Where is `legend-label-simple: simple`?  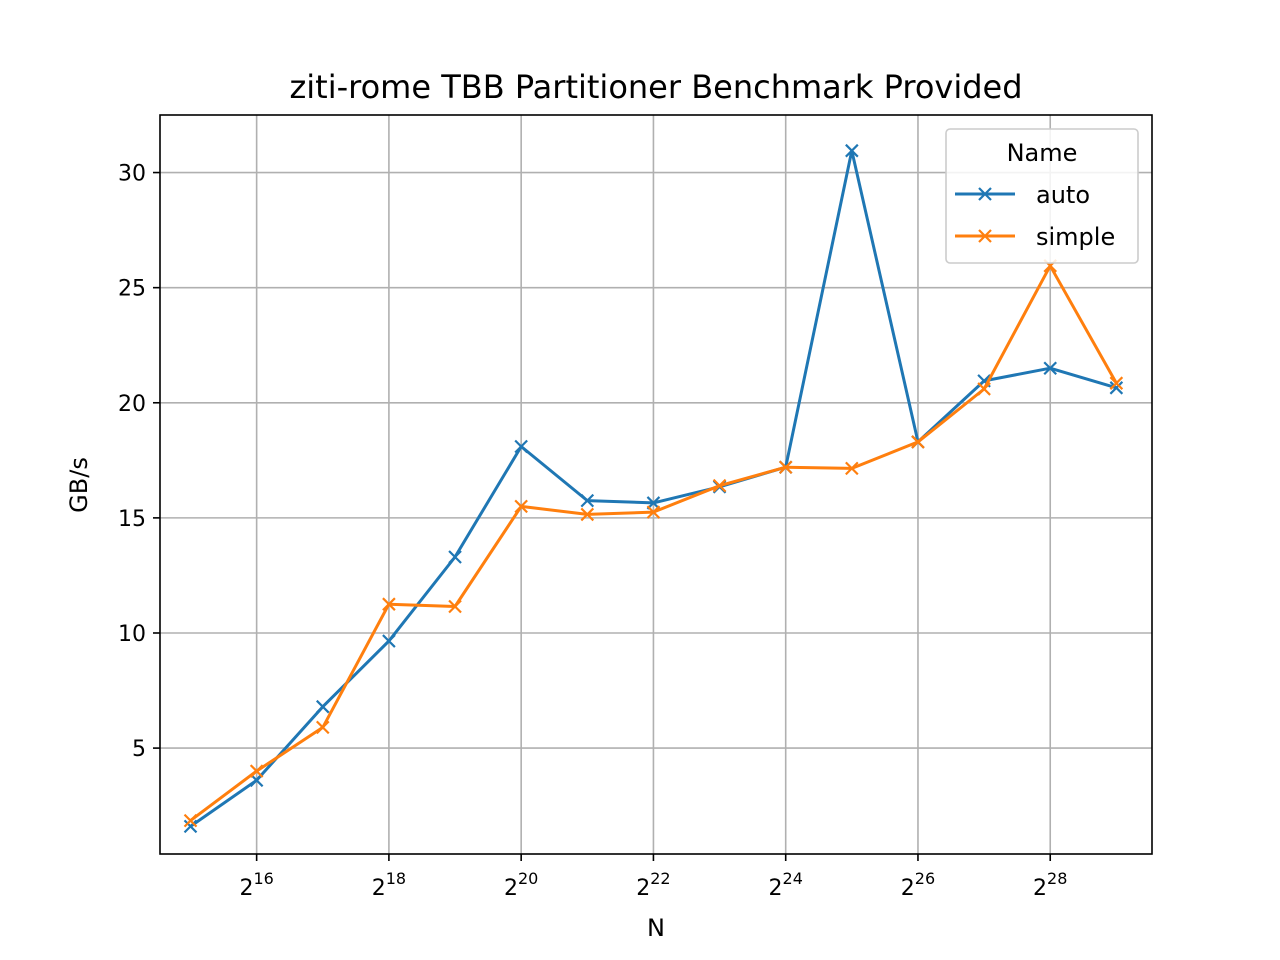
legend-label-simple: simple is located at coordinates (1075, 237).